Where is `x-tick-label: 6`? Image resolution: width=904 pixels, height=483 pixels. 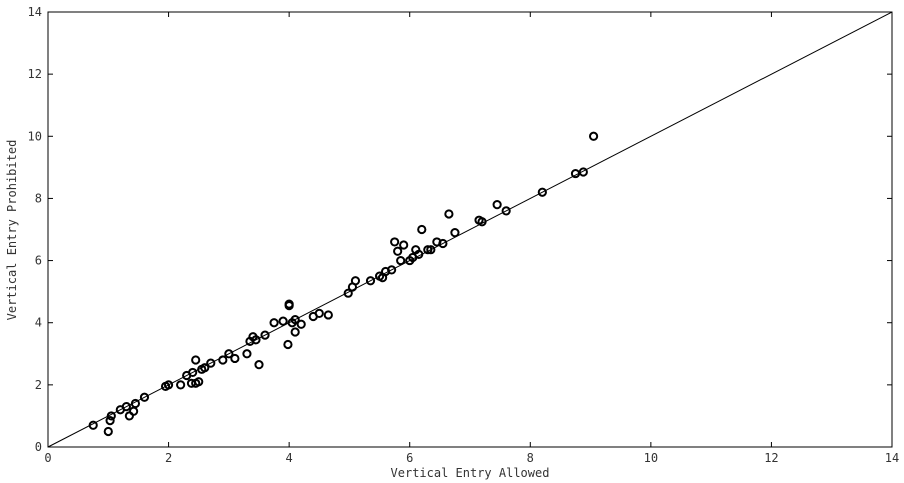 x-tick-label: 6 is located at coordinates (409, 458).